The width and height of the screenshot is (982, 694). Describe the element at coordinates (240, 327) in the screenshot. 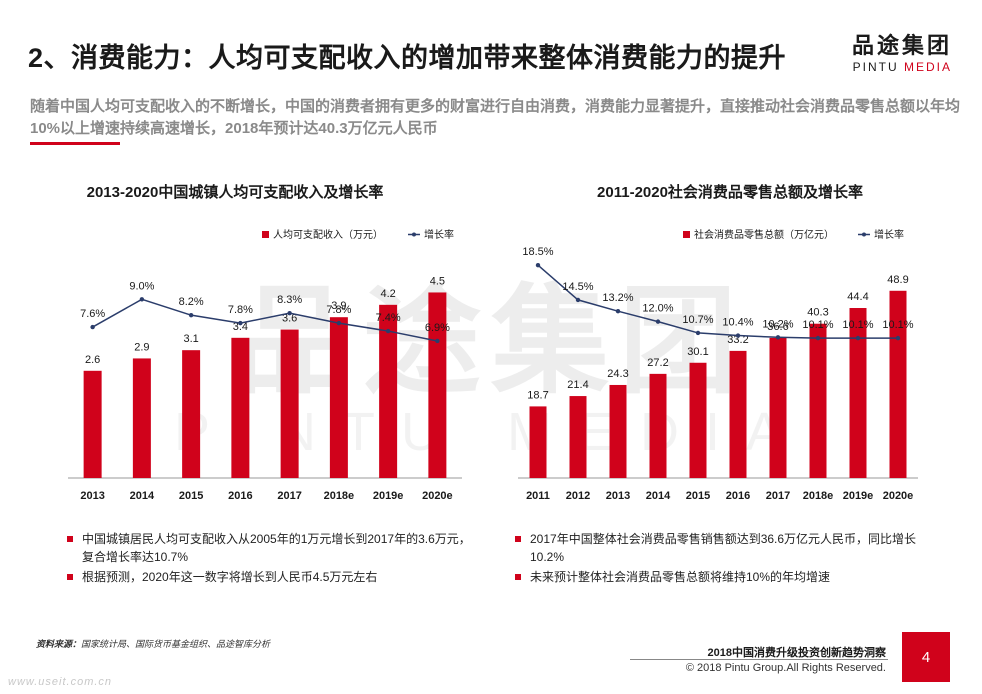

I see `bar-value-label: 3.4` at that location.